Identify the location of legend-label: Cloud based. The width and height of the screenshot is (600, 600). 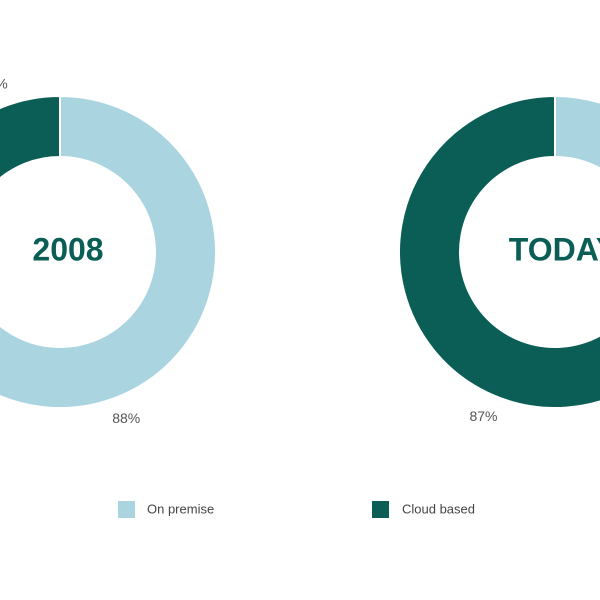
(438, 508).